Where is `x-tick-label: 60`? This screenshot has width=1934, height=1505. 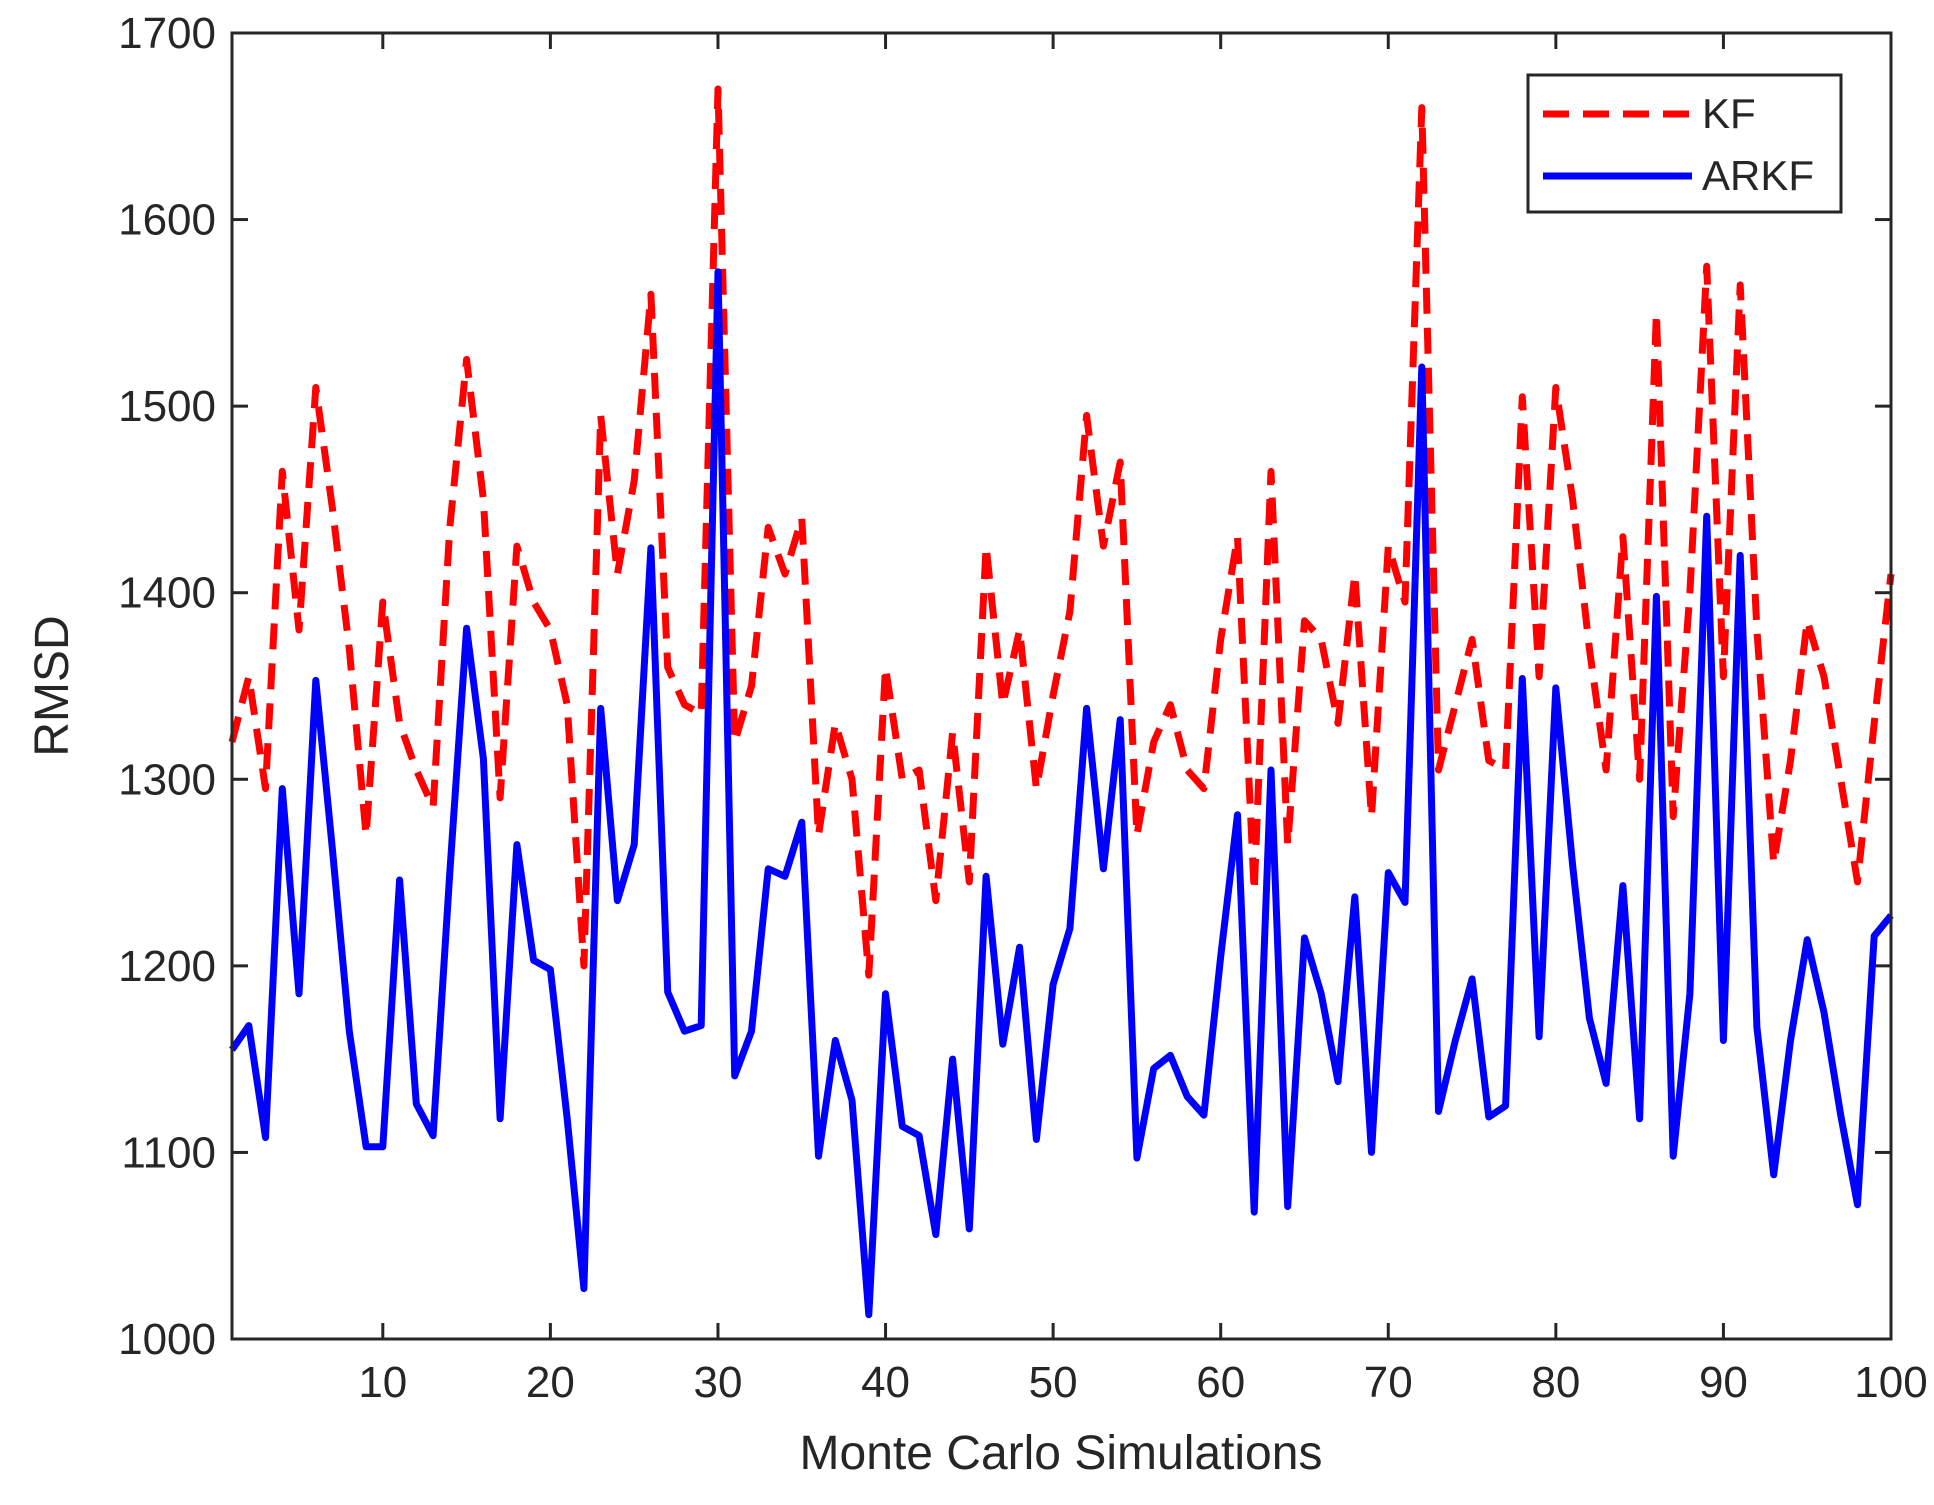
x-tick-label: 60 is located at coordinates (1220, 1382).